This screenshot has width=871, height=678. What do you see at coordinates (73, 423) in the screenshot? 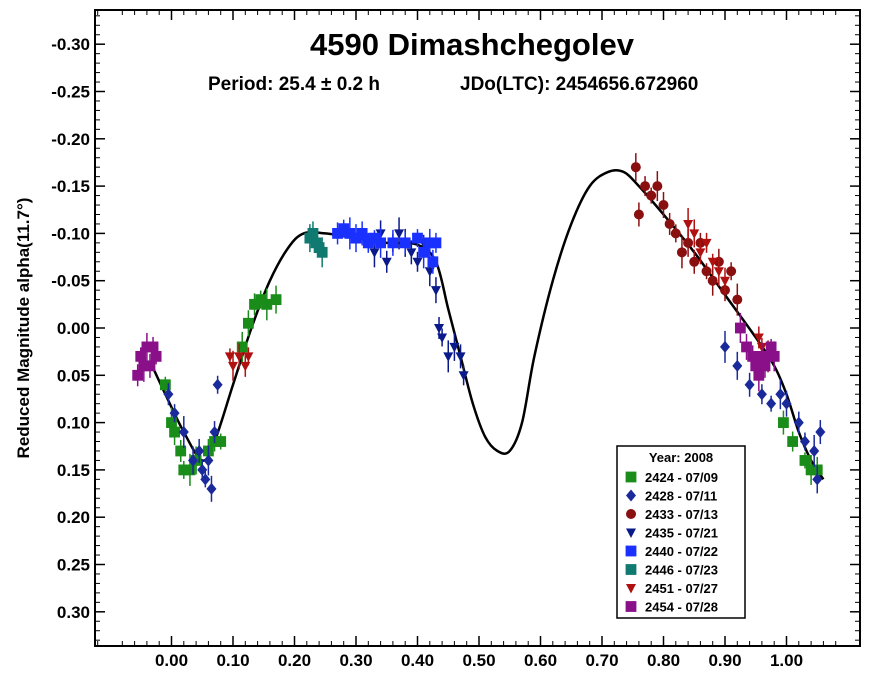
I see `y-tick-label: 0.10` at bounding box center [73, 423].